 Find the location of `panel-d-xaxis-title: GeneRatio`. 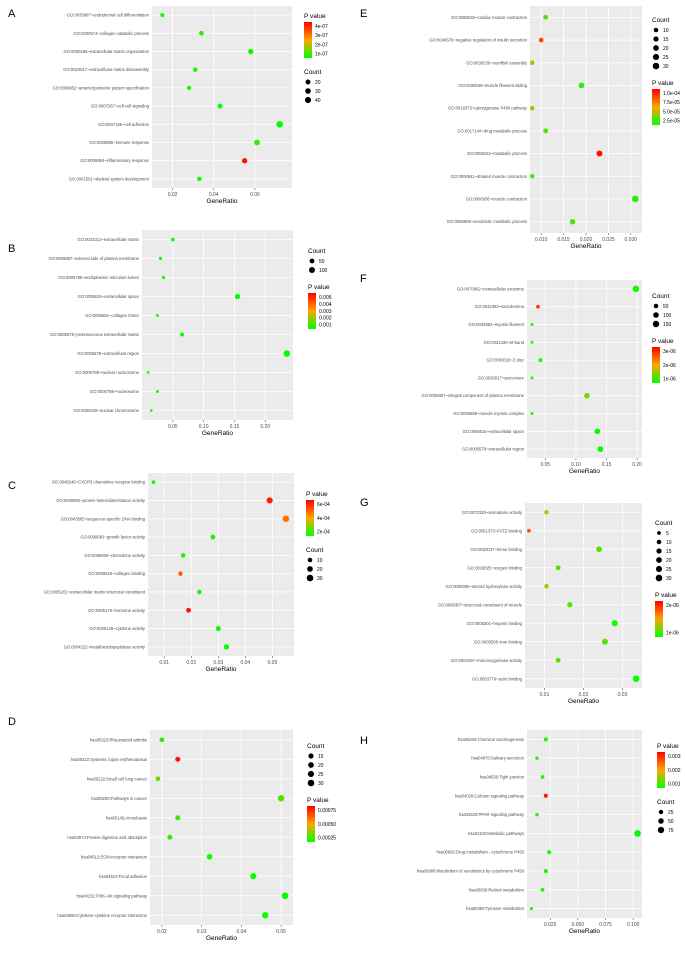

panel-d-xaxis-title: GeneRatio is located at coordinates (221, 938).